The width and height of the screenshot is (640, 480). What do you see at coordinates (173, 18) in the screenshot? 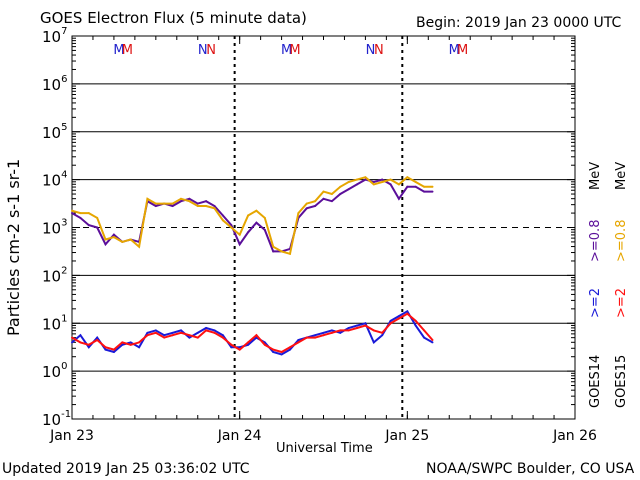
I see `chart-title: GOES Electron Flux (5 minute data)` at bounding box center [173, 18].